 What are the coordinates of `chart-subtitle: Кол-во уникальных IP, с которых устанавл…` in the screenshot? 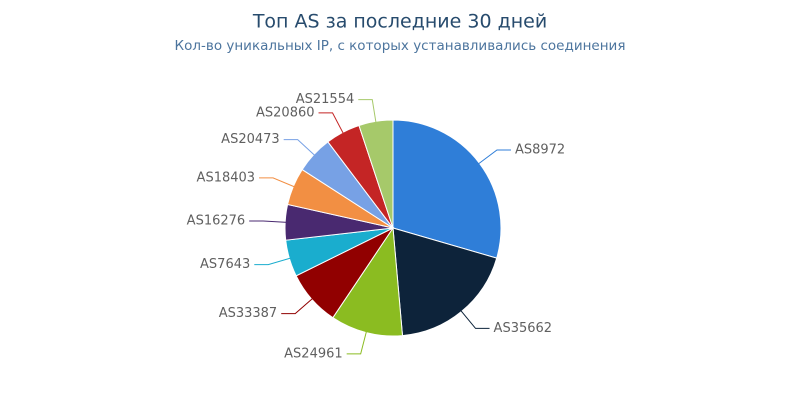 It's located at (400, 46).